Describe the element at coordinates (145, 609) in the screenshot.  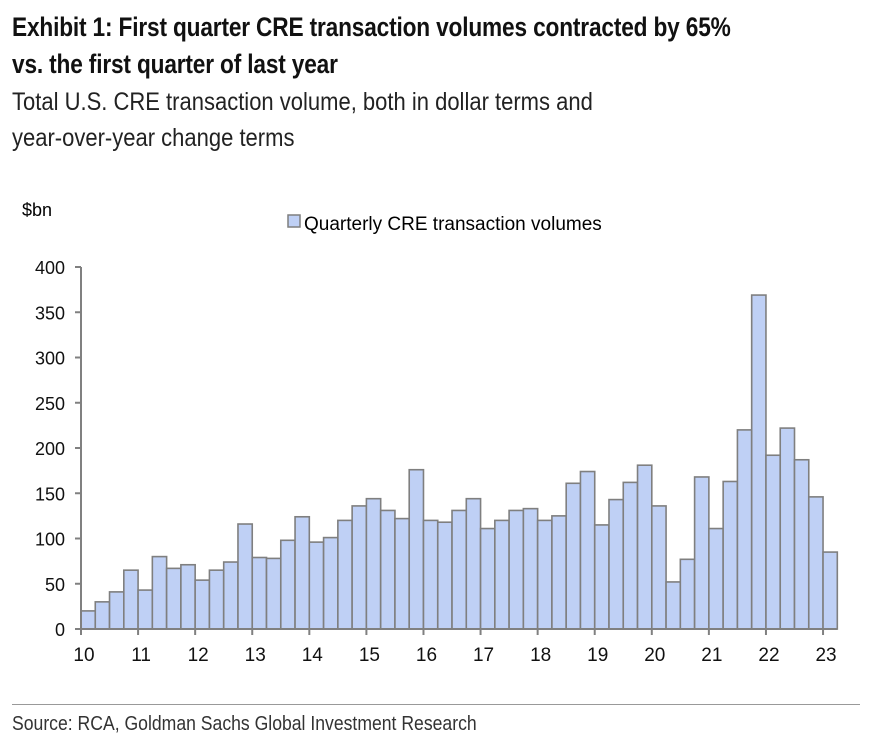
I see `bar-1Q11` at that location.